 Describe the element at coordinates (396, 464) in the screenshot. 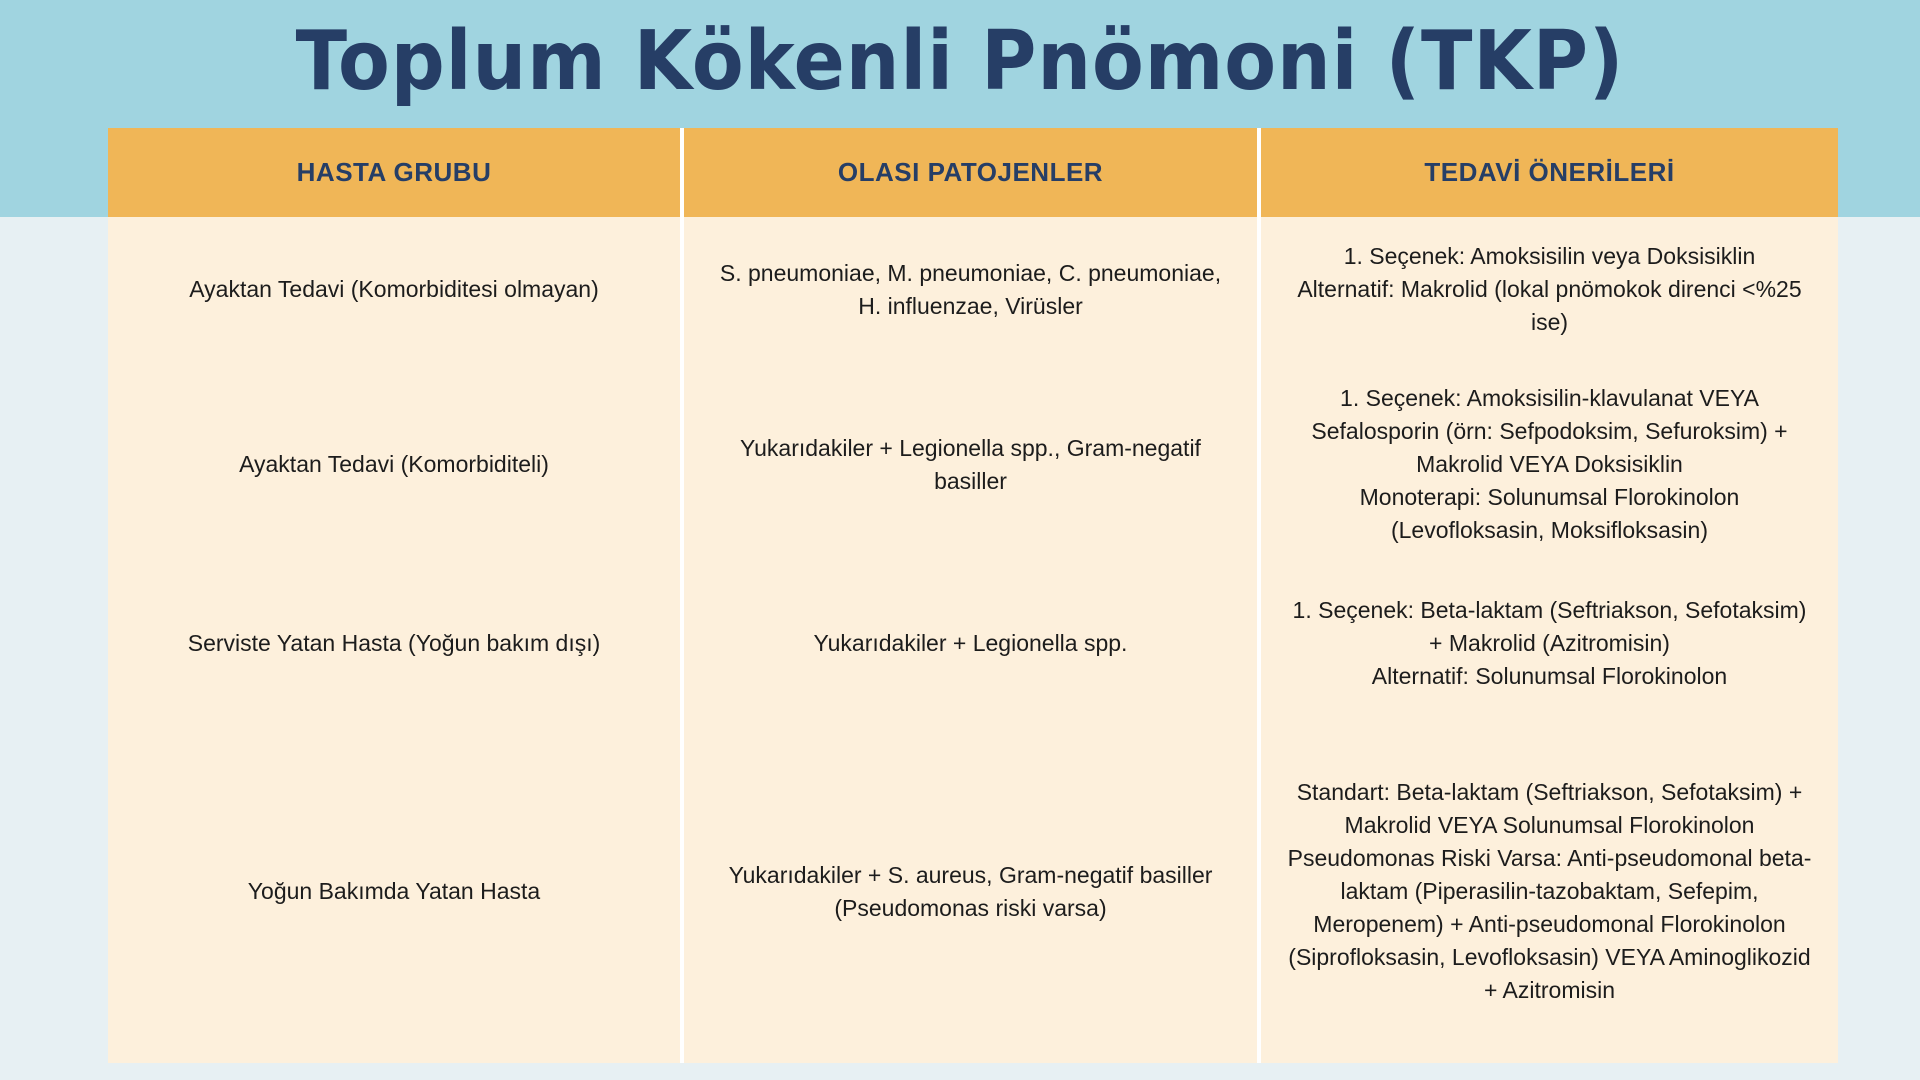

I see `patient-group-cell: Ayaktan Tedavi (Komorbiditeli)` at that location.